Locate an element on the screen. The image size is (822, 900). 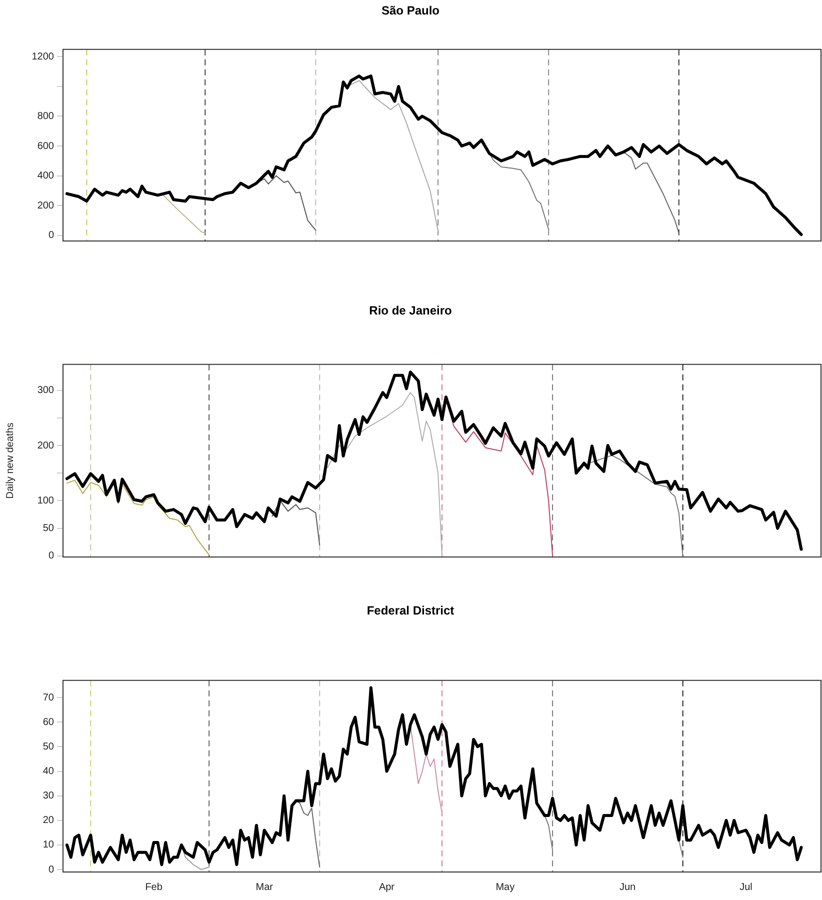
x-tick-label: Apr is located at coordinates (387, 887).